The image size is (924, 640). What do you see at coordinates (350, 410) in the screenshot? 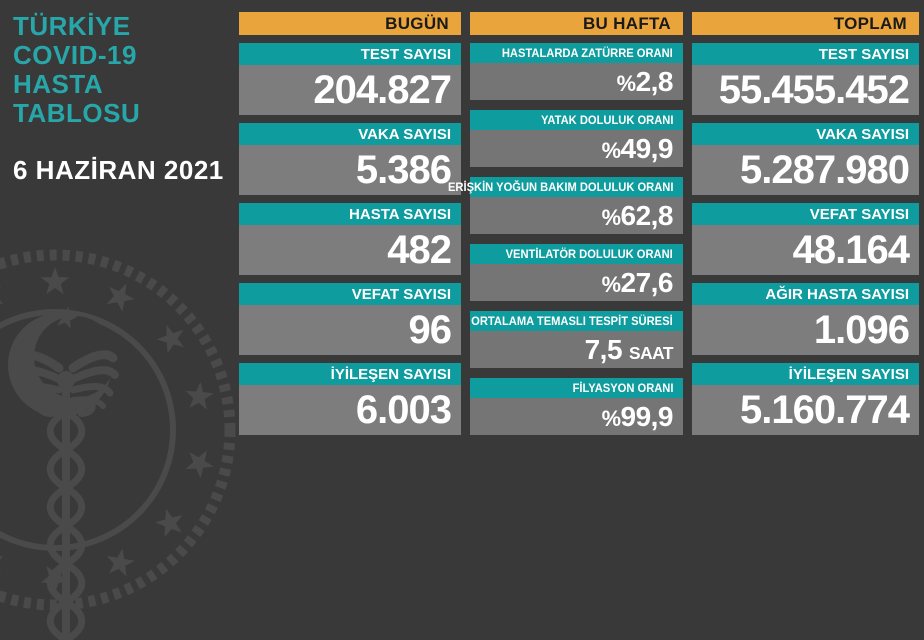
I see `stat-value: 6.003` at bounding box center [350, 410].